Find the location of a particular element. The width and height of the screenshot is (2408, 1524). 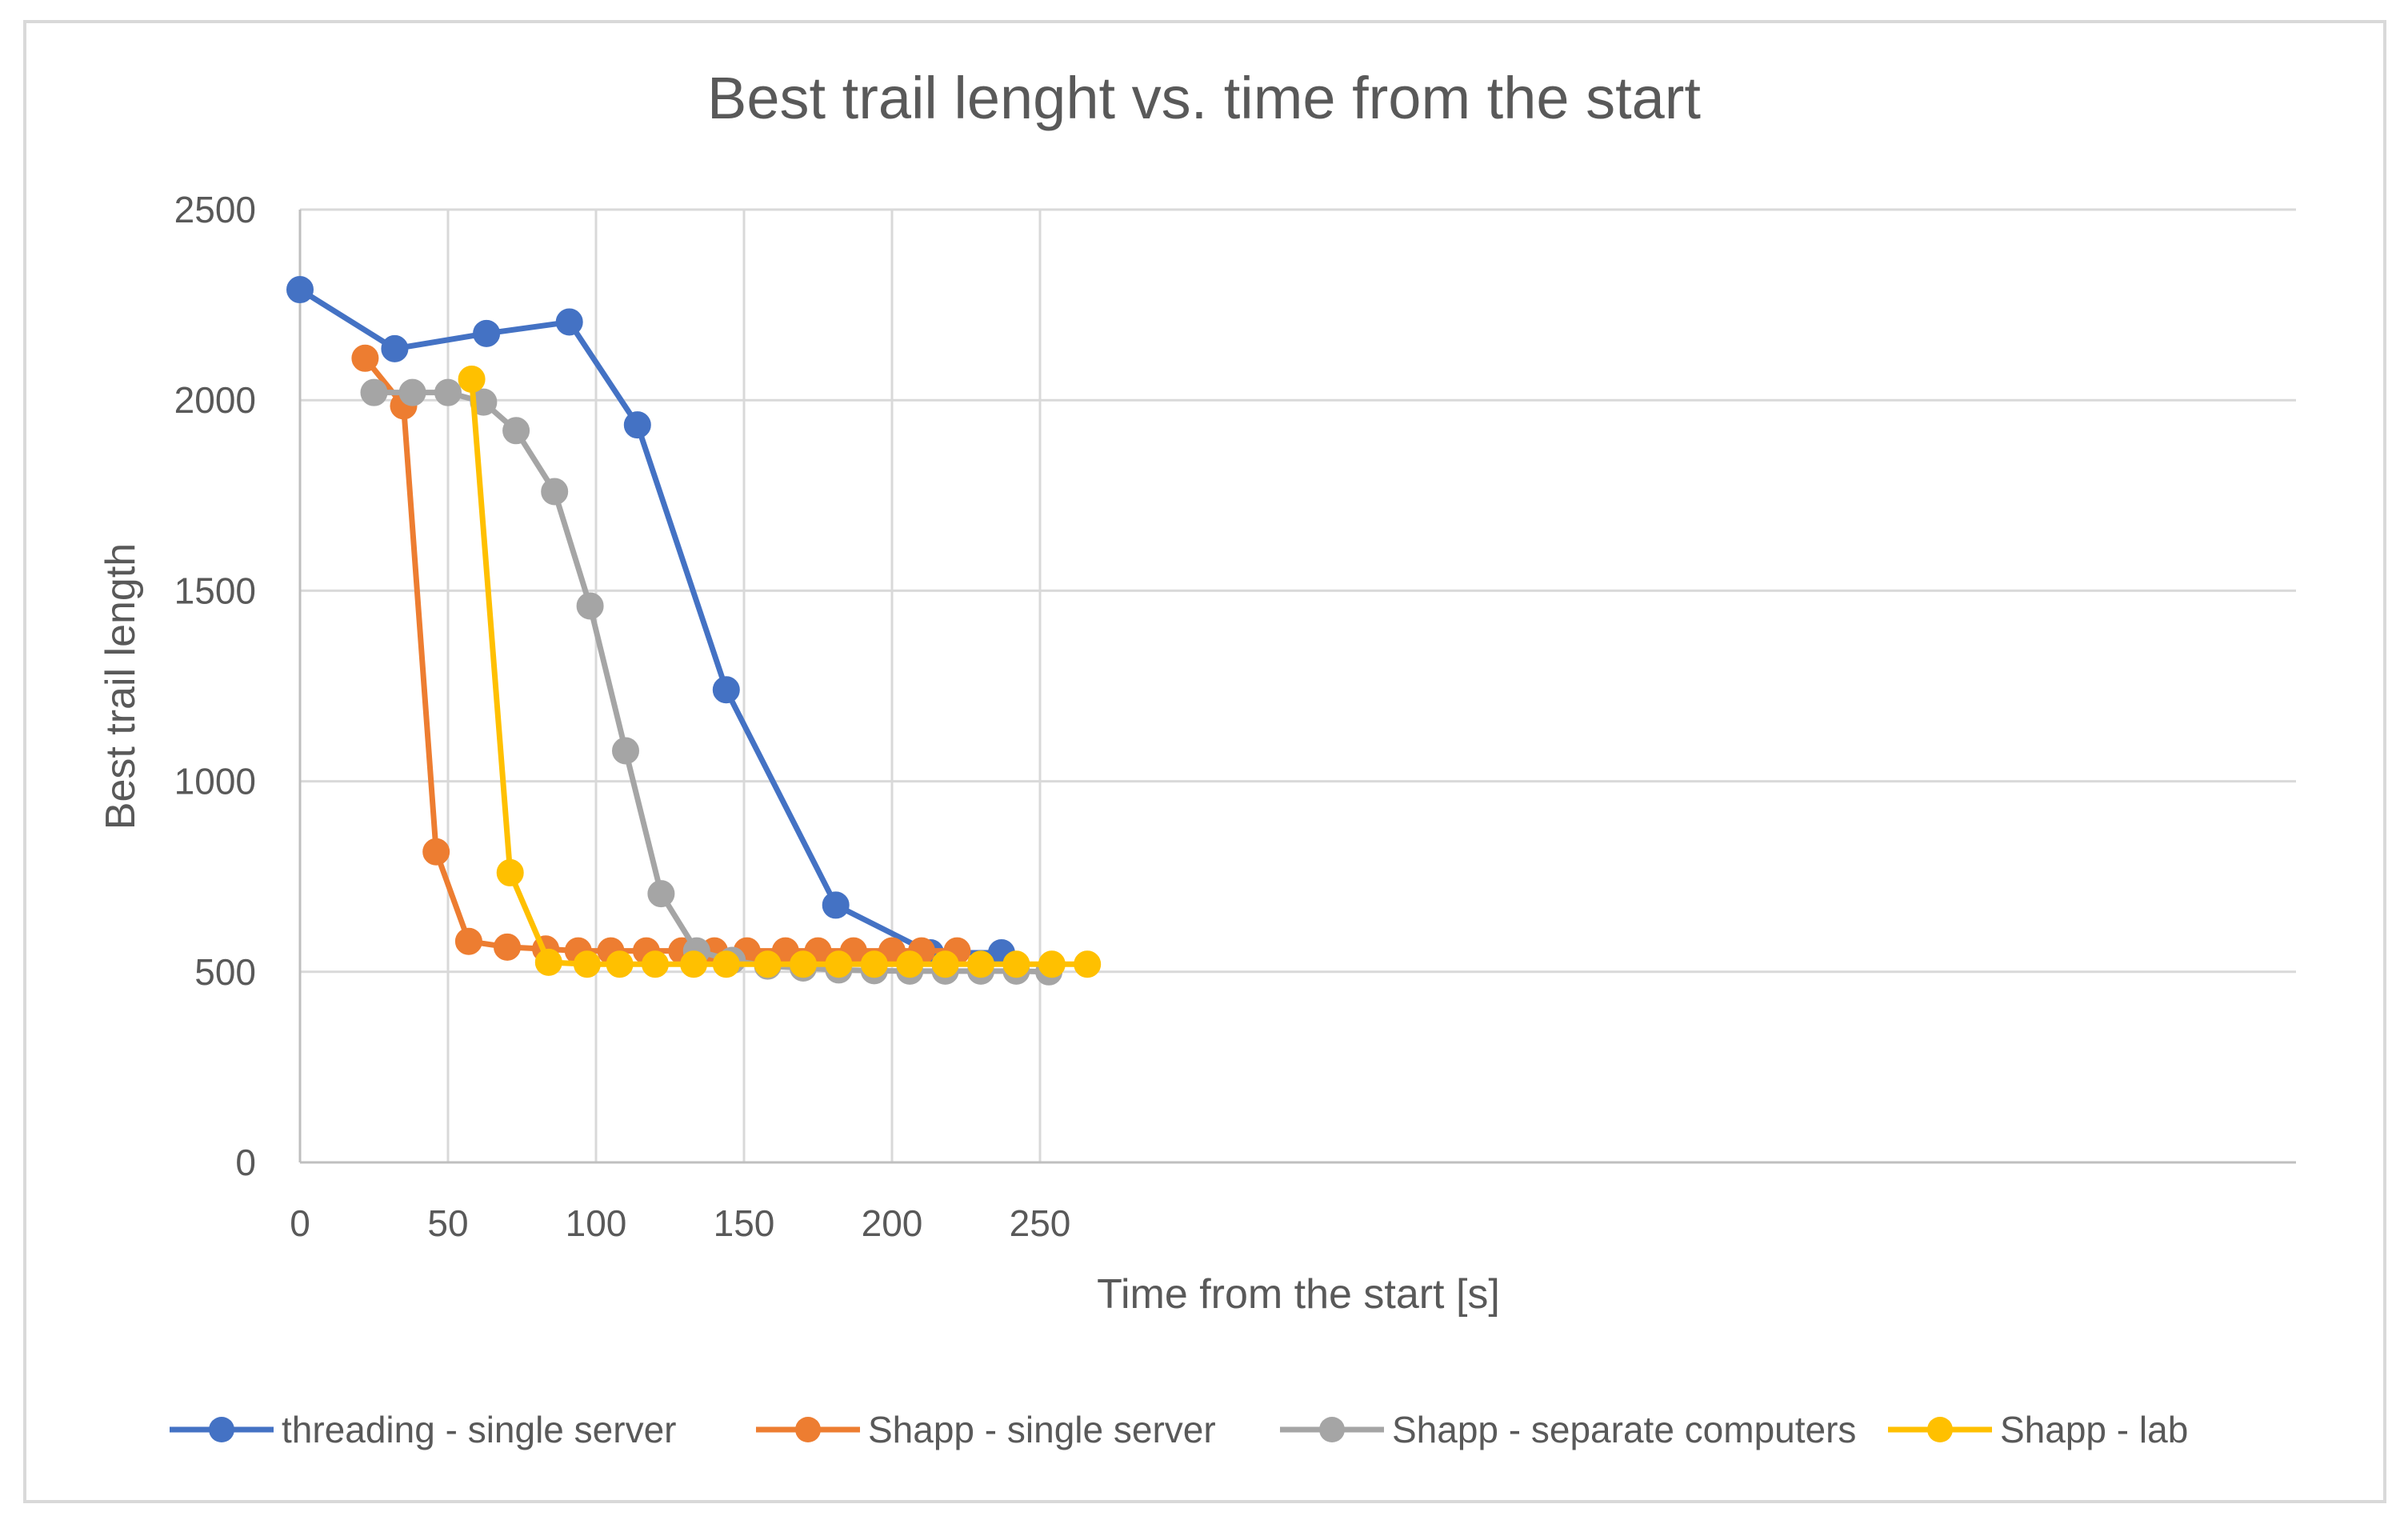

legend-entry-1: threading - single server is located at coordinates (423, 1429).